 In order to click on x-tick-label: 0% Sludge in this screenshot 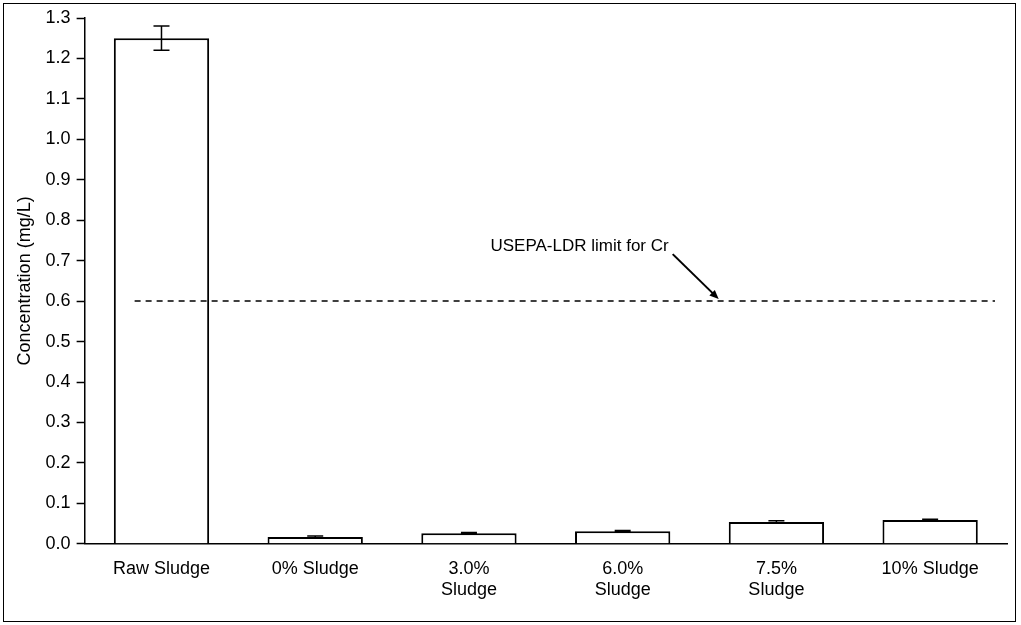, I will do `click(315, 567)`.